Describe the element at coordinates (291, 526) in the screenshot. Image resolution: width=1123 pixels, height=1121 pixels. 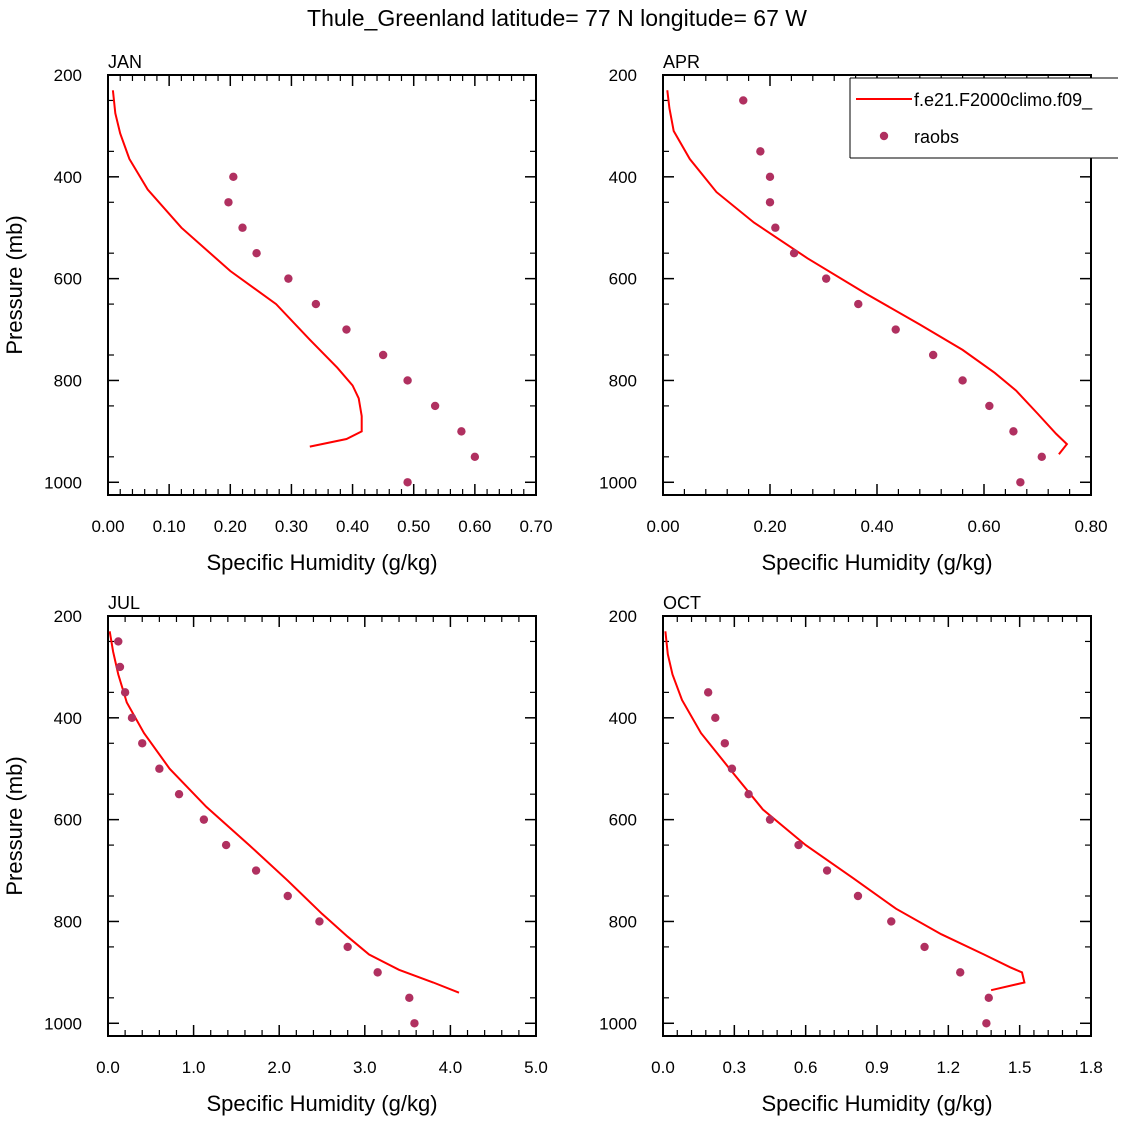
I see `x-tick-label: 0.30` at that location.